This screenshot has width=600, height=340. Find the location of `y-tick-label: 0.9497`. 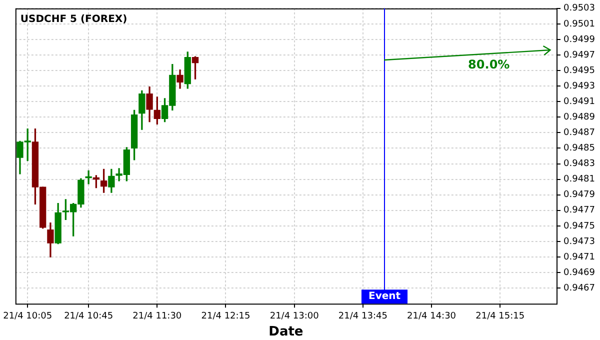

y-tick-label: 0.9497 is located at coordinates (580, 55).